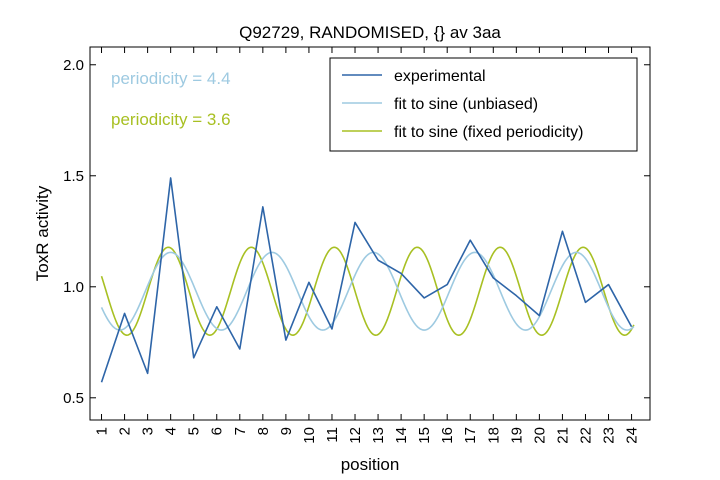  What do you see at coordinates (73, 398) in the screenshot?
I see `y-tick-label: 0.5` at bounding box center [73, 398].